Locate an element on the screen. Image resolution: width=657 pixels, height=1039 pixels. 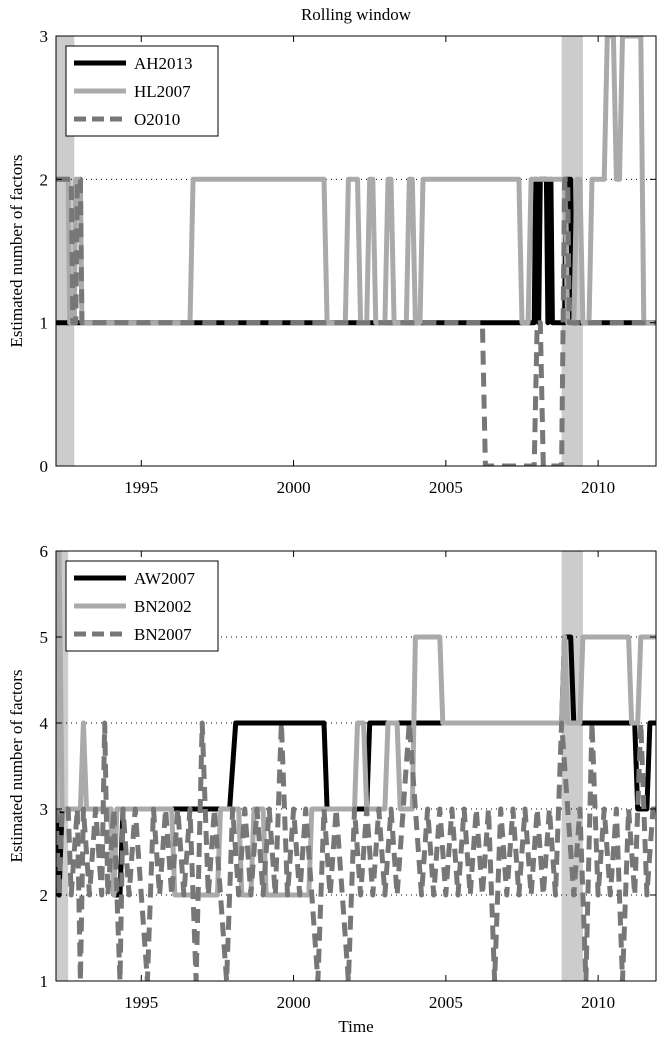
legend-label: AW2007 is located at coordinates (164, 578).